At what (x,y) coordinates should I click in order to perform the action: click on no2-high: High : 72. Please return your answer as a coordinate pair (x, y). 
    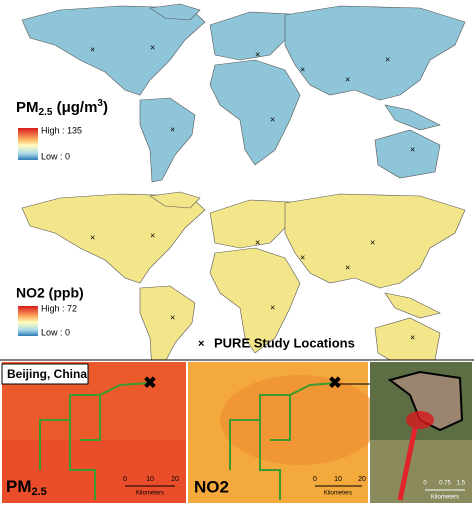
    Looking at the image, I should click on (59, 308).